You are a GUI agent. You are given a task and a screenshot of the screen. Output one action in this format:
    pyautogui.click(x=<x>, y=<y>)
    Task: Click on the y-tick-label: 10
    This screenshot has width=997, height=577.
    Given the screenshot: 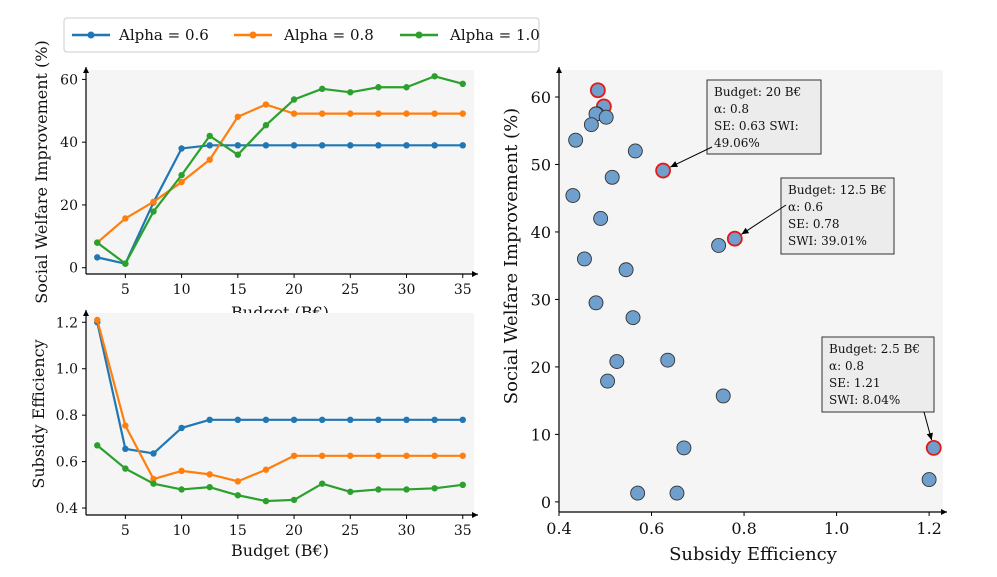 What is the action you would take?
    pyautogui.click(x=541, y=434)
    